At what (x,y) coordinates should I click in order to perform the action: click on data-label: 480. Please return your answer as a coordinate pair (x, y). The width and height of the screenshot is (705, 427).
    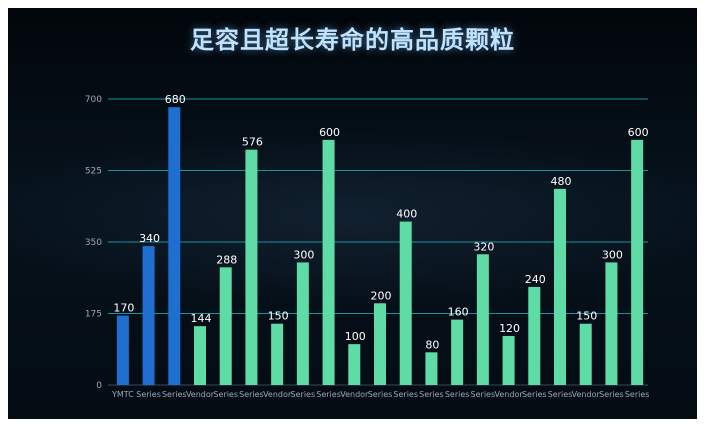
    Looking at the image, I should click on (561, 181).